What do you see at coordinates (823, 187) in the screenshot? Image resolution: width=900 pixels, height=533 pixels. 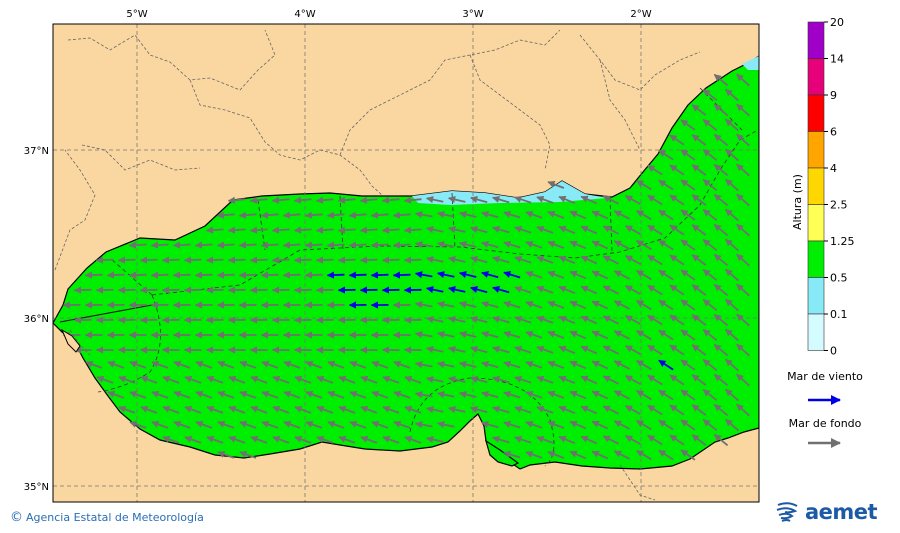 I see `color-legend: Altura (m) 20 14 9 6 4 2.5 1.25 0.5 0.1 0` at bounding box center [823, 187].